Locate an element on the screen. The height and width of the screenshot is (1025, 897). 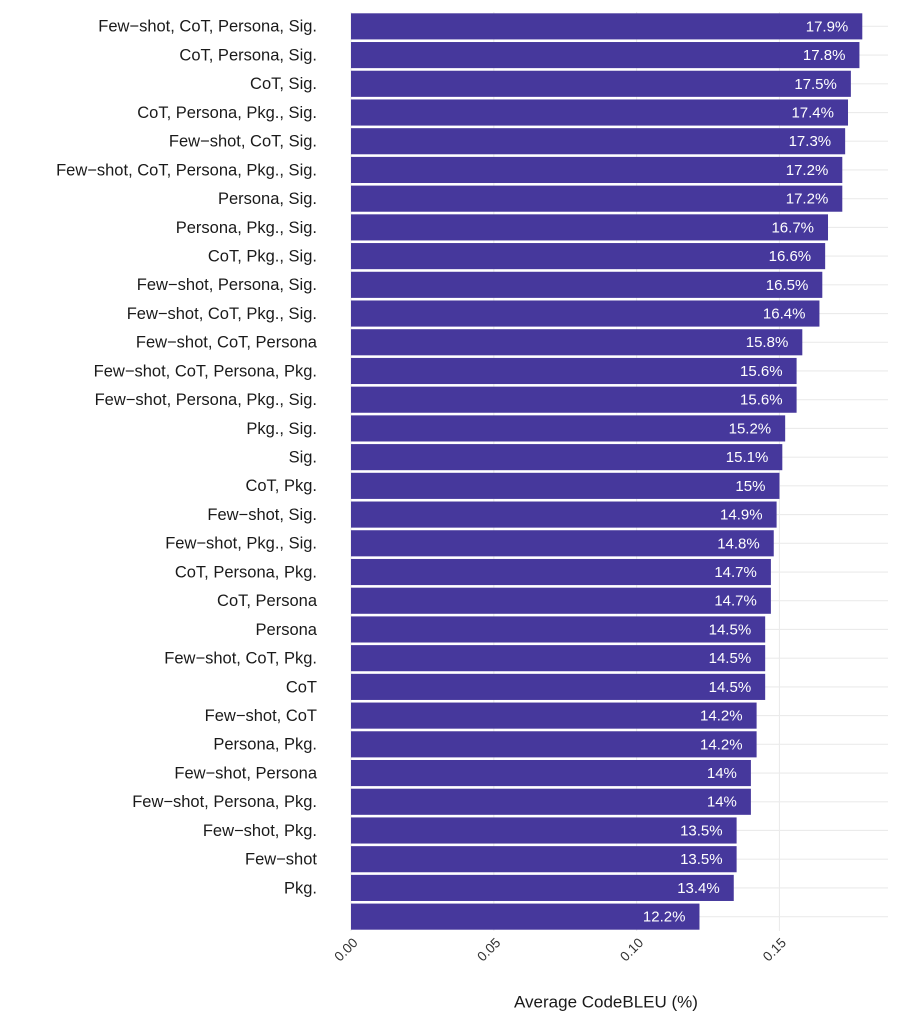
value-label: 12.2% is located at coordinates (664, 917).